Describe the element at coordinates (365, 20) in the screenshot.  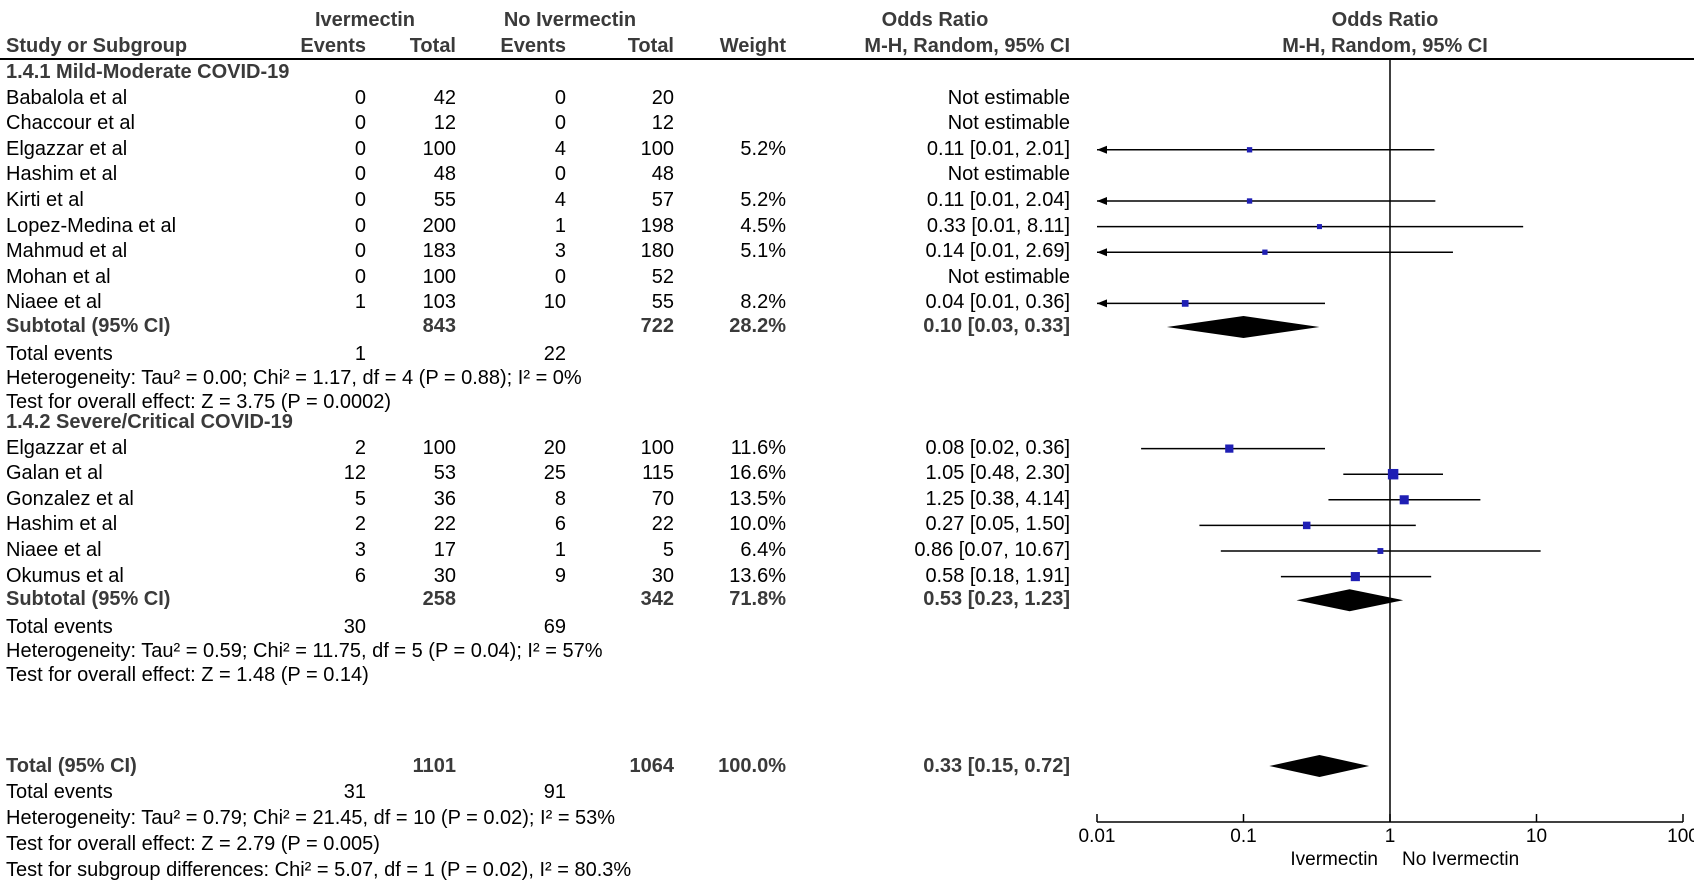
I see `group1-header: Ivermectin` at that location.